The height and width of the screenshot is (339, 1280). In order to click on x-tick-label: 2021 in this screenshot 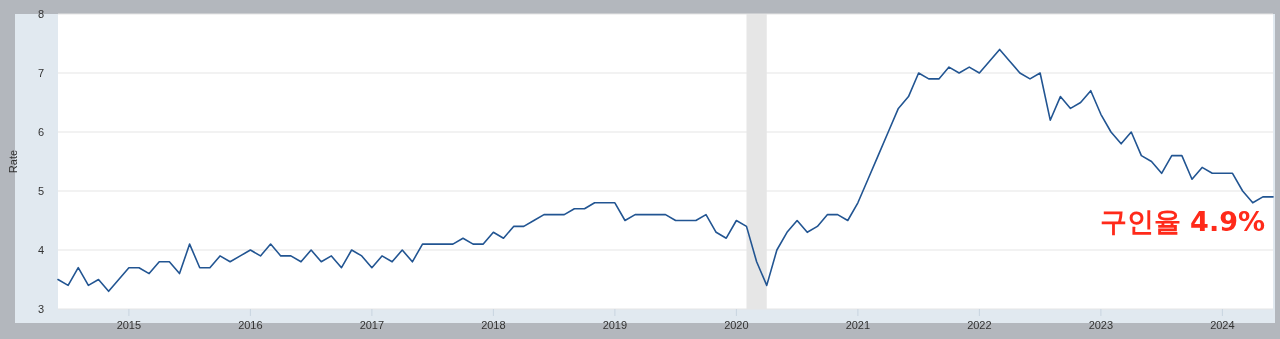, I will do `click(858, 325)`.